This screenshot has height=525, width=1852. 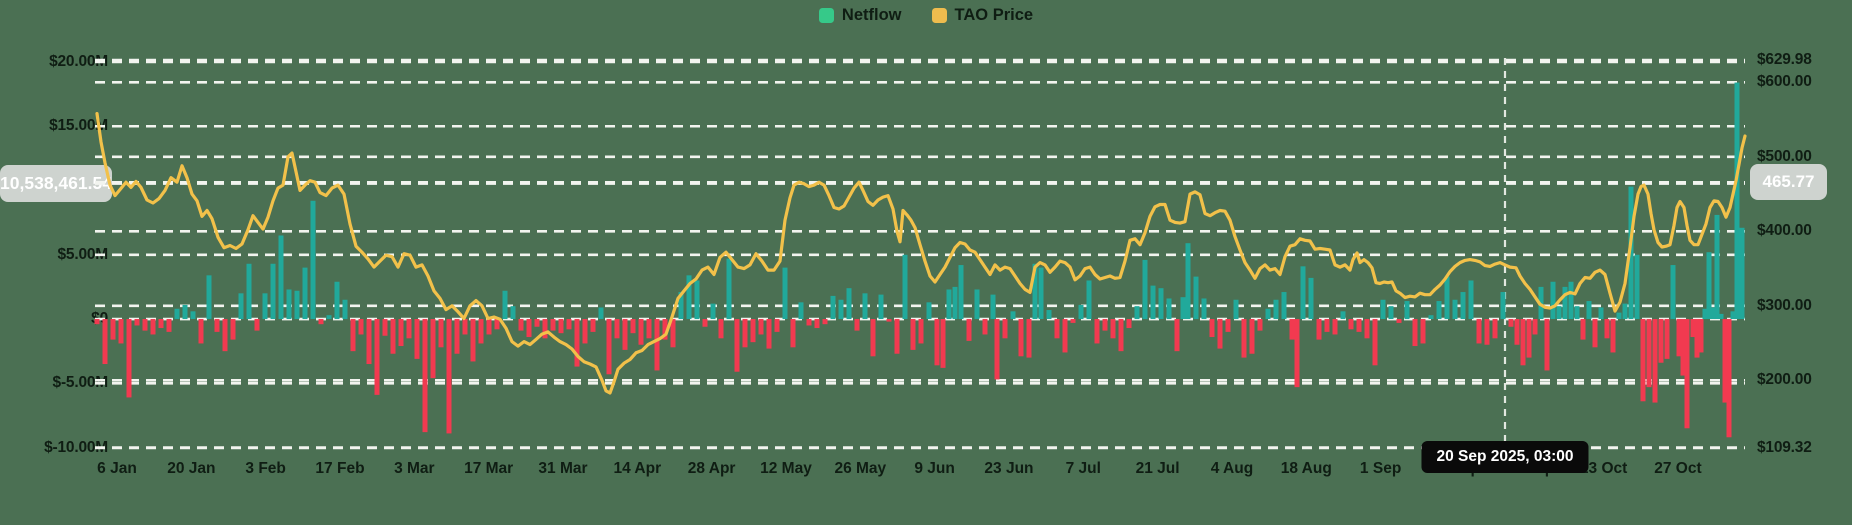 What do you see at coordinates (1788, 182) in the screenshot?
I see `price-value-badge: 465.77` at bounding box center [1788, 182].